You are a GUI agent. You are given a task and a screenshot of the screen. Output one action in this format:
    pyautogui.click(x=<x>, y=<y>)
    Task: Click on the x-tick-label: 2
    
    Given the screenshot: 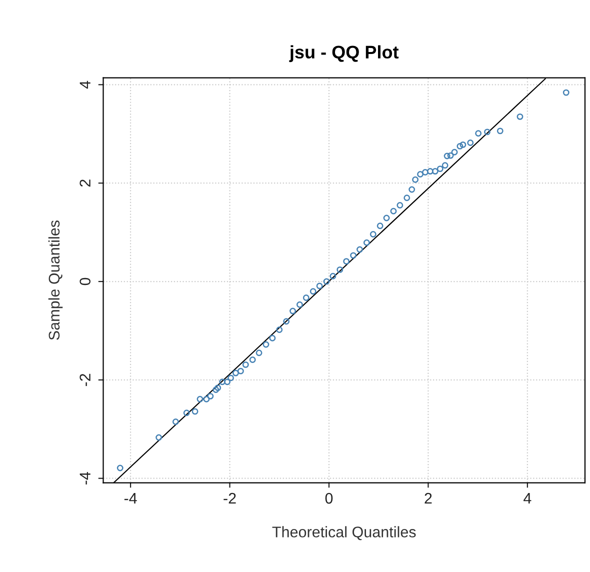 What is the action you would take?
    pyautogui.click(x=428, y=498)
    